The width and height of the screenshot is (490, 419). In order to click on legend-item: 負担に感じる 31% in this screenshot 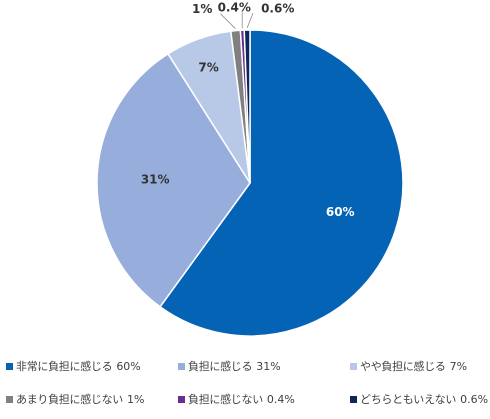, I will do `click(264, 366)`.